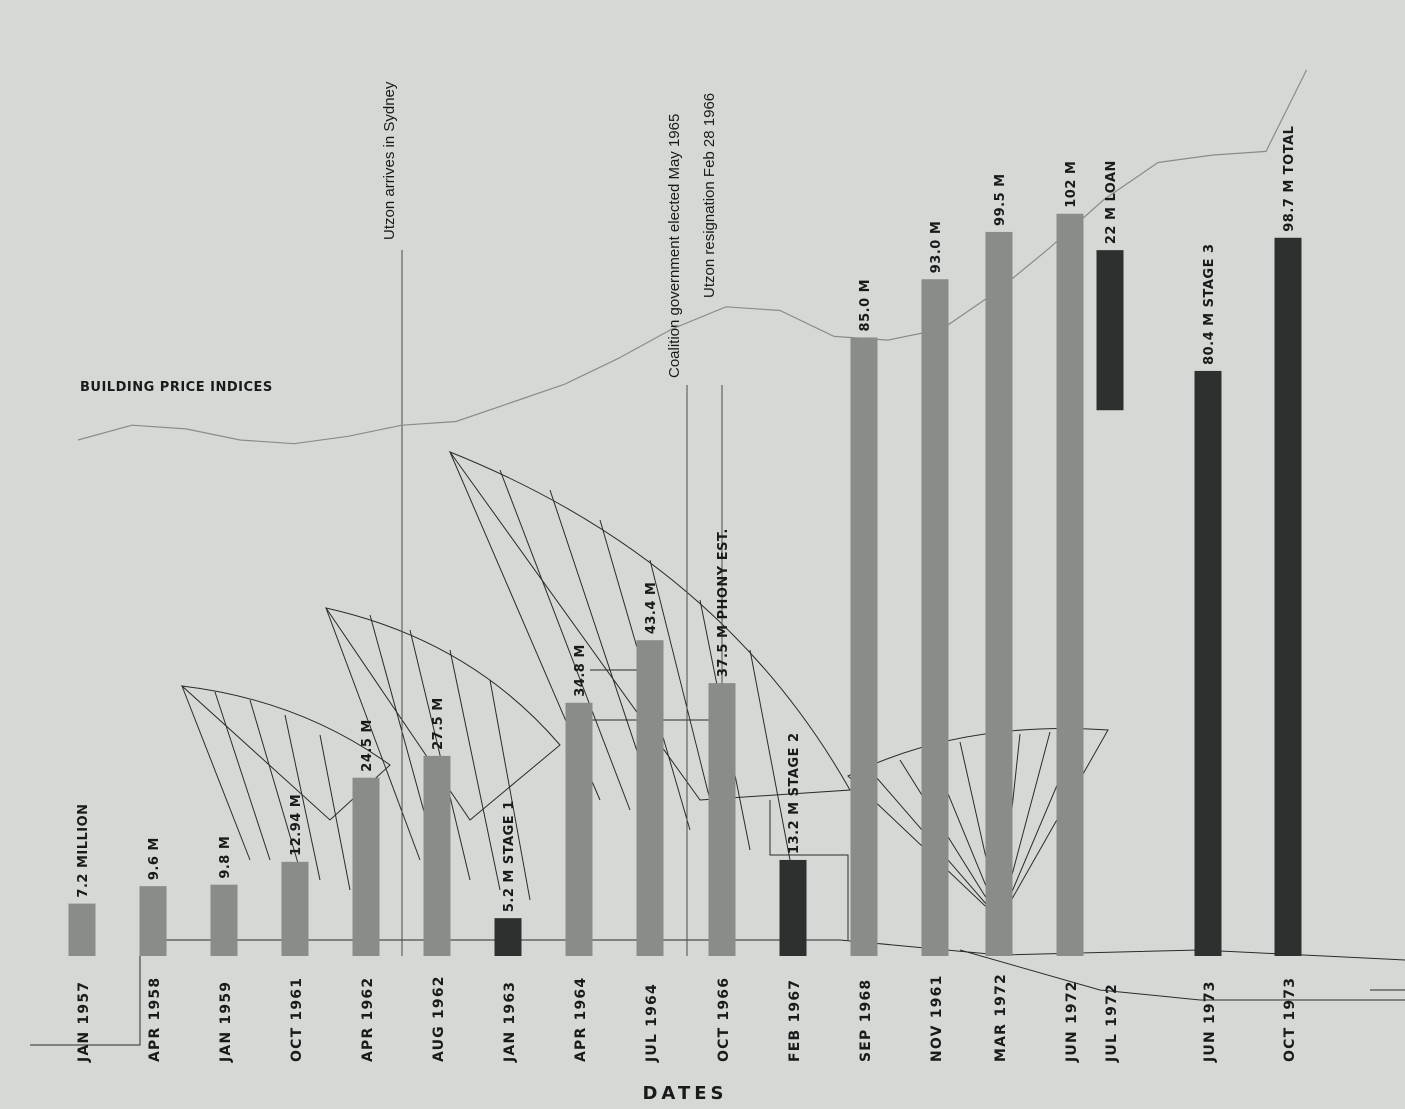 The image size is (1405, 1109). What do you see at coordinates (709, 195) in the screenshot?
I see `annotation-label: Utzon resignation Feb 28 1966` at bounding box center [709, 195].